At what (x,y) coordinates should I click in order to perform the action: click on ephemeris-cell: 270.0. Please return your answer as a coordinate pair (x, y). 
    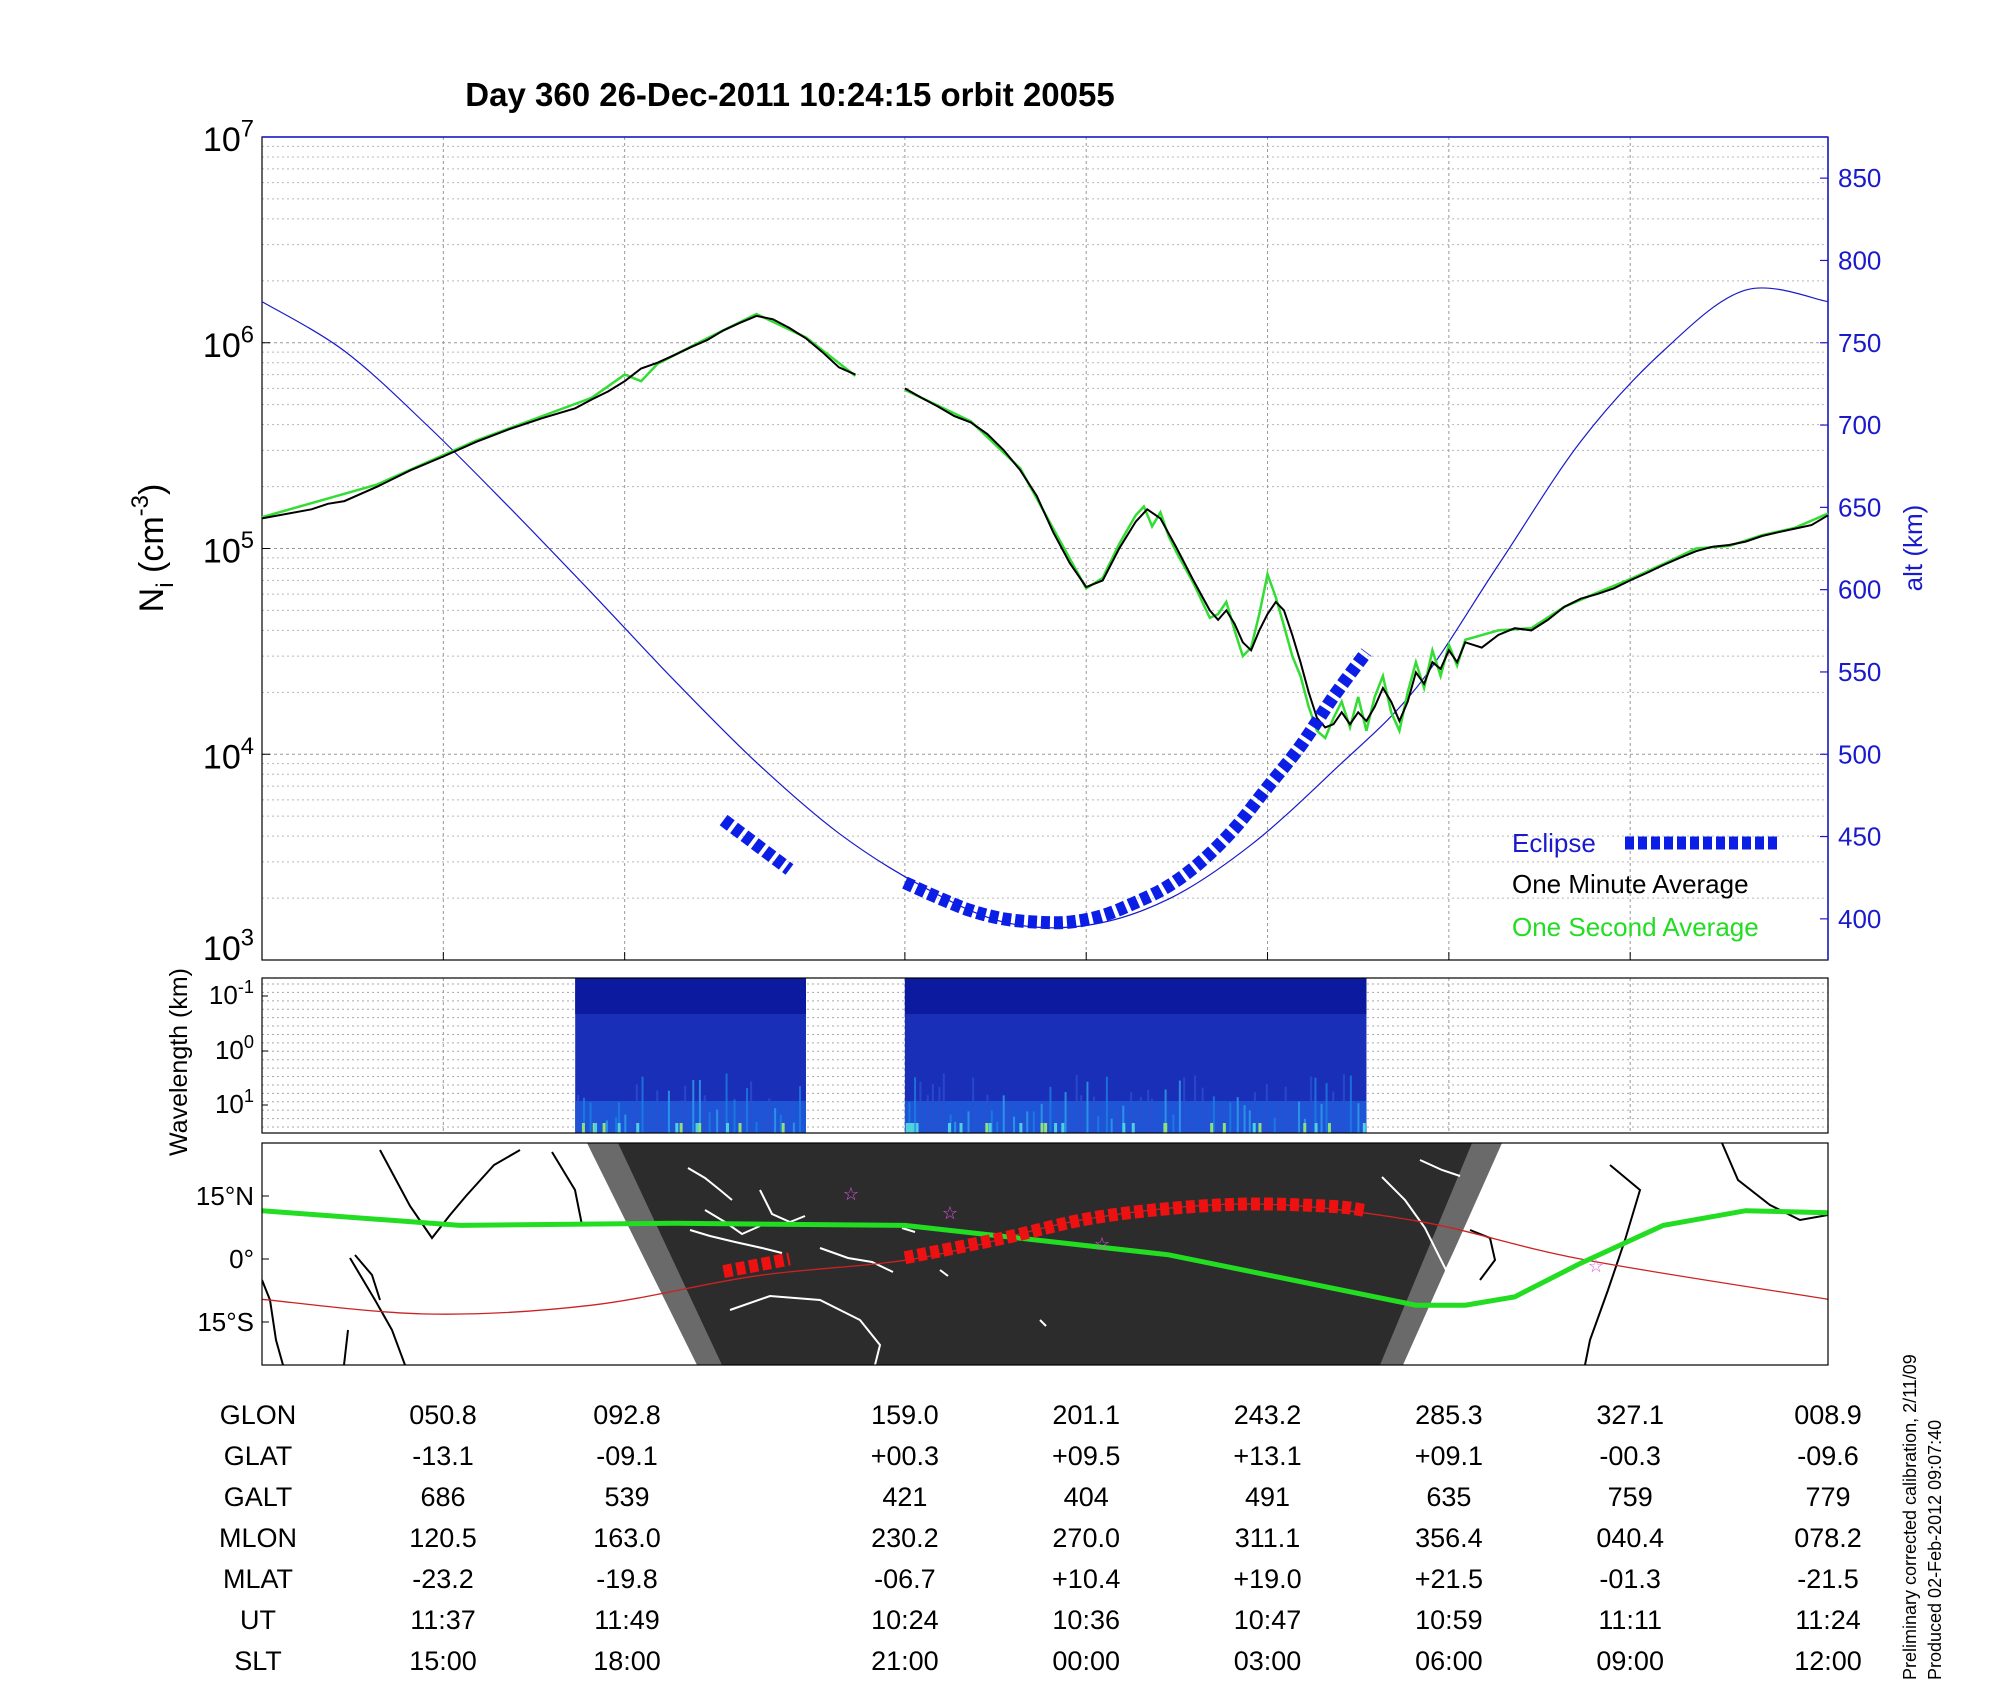
    Looking at the image, I should click on (1086, 1538).